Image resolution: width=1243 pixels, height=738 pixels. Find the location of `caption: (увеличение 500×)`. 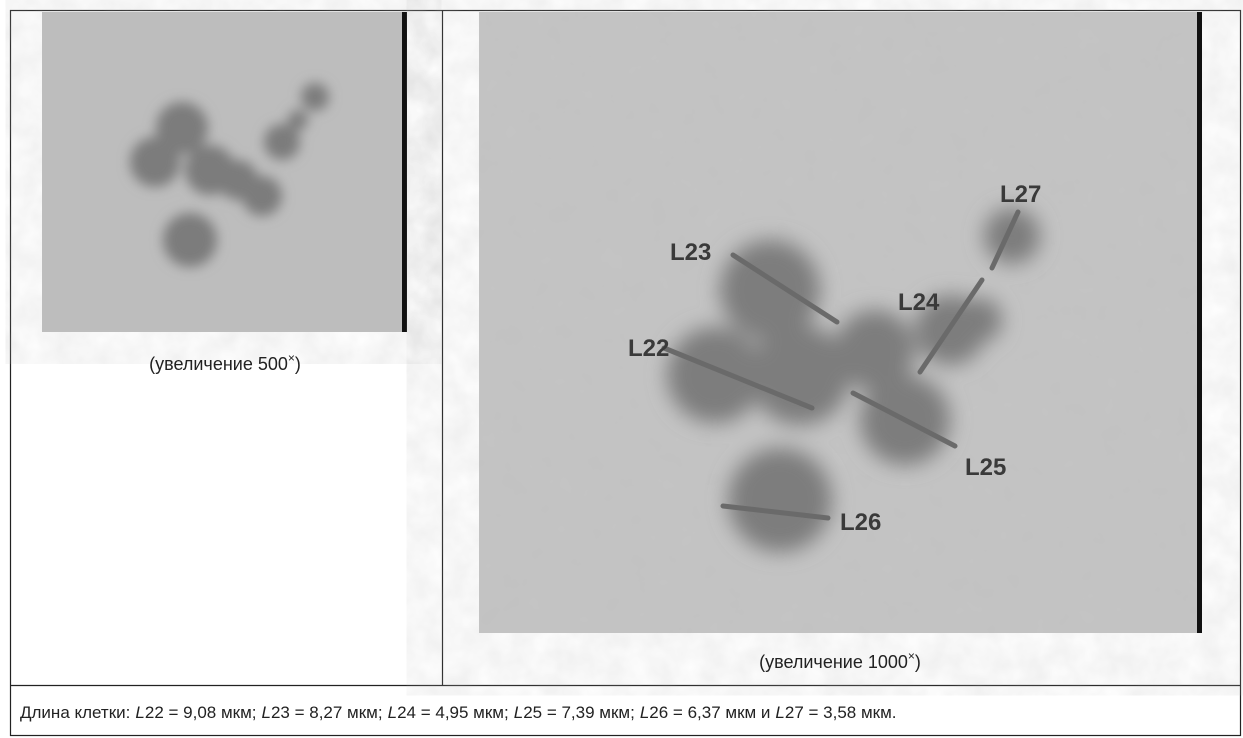

caption: (увеличение 500×) is located at coordinates (225, 362).